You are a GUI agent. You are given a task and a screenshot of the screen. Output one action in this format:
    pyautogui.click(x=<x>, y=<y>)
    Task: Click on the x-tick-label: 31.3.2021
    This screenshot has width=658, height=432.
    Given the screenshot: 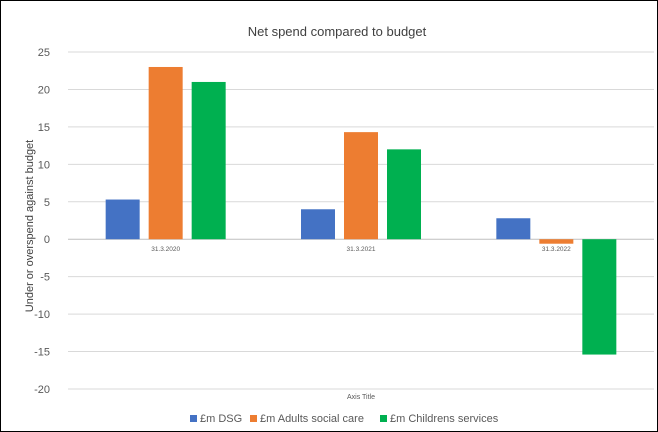 What is the action you would take?
    pyautogui.click(x=361, y=249)
    